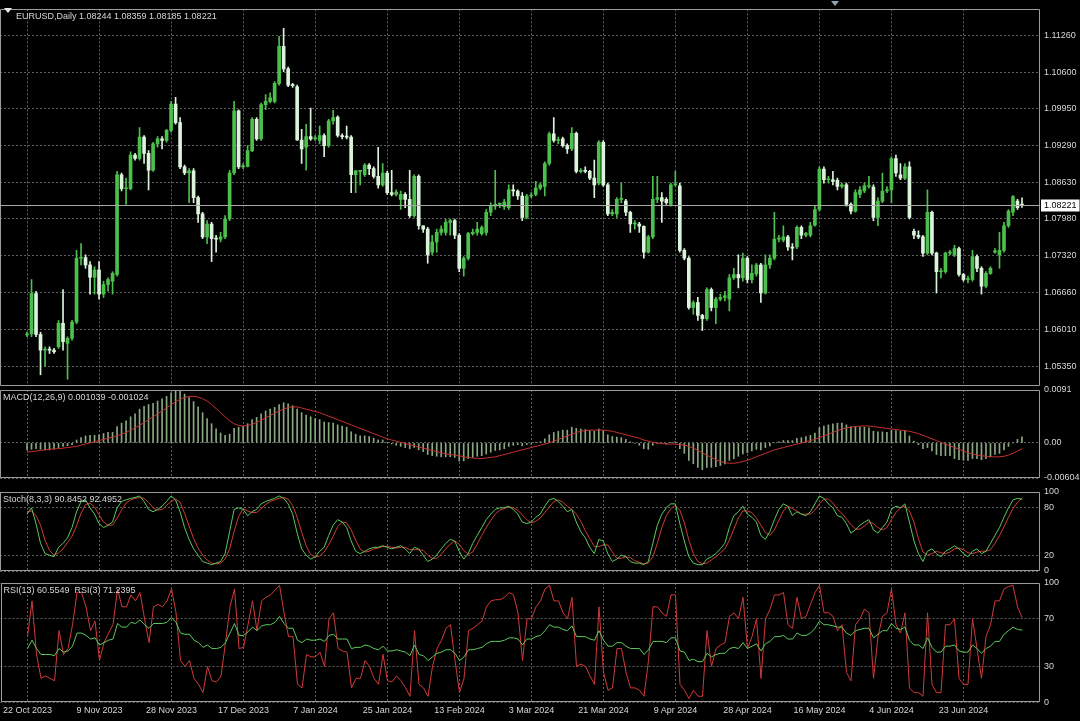 The height and width of the screenshot is (721, 1080). What do you see at coordinates (675, 710) in the screenshot?
I see `x-tick-label: 9 Apr 2024` at bounding box center [675, 710].